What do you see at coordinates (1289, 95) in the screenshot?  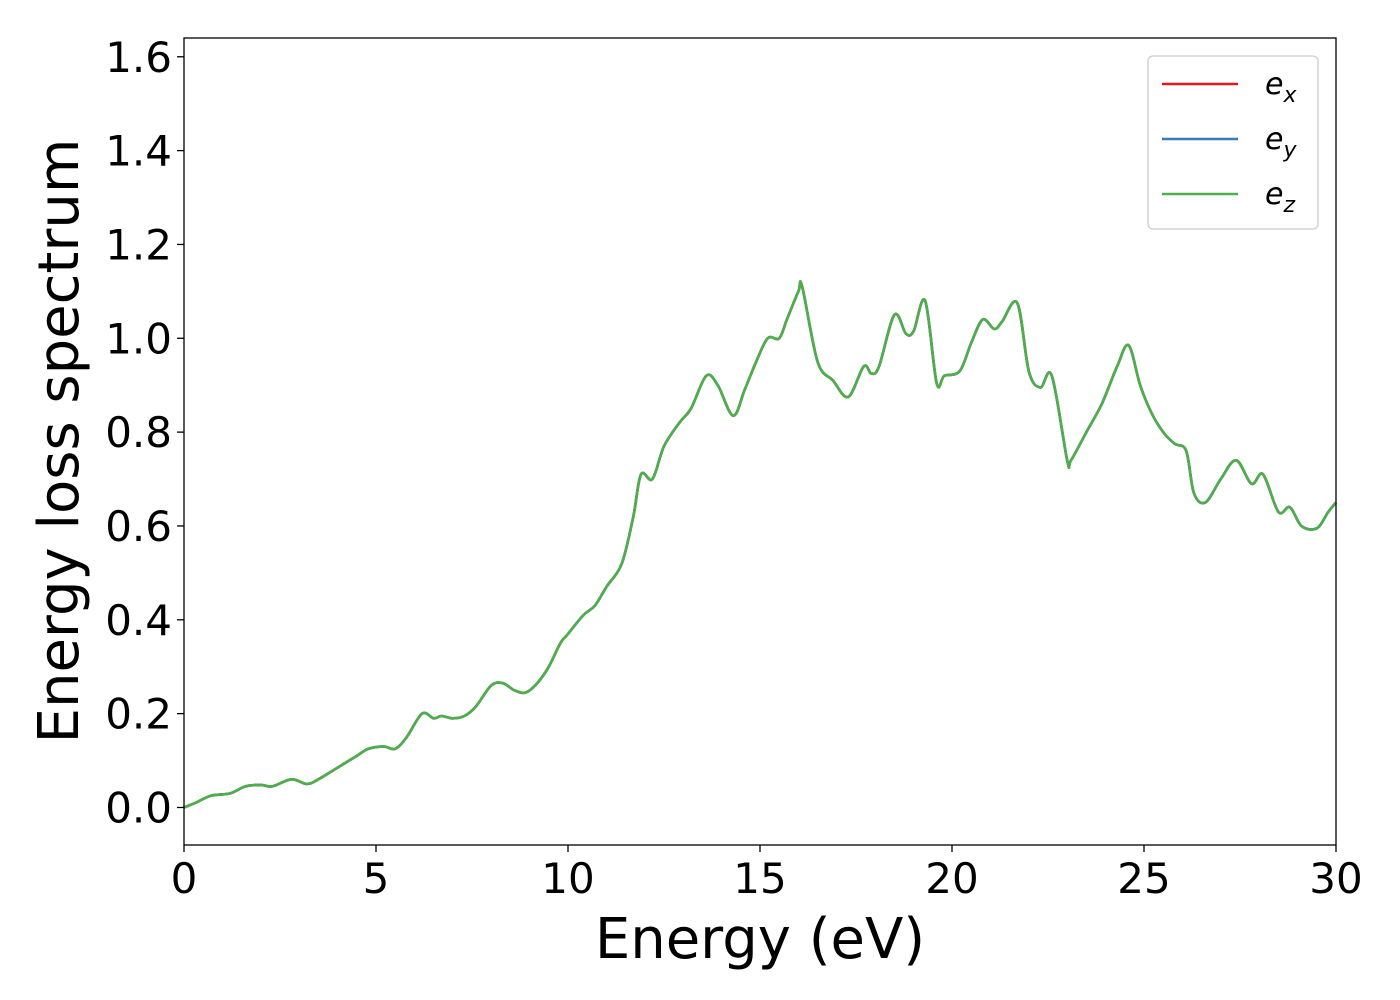 I see `legend-label-subscript: x` at bounding box center [1289, 95].